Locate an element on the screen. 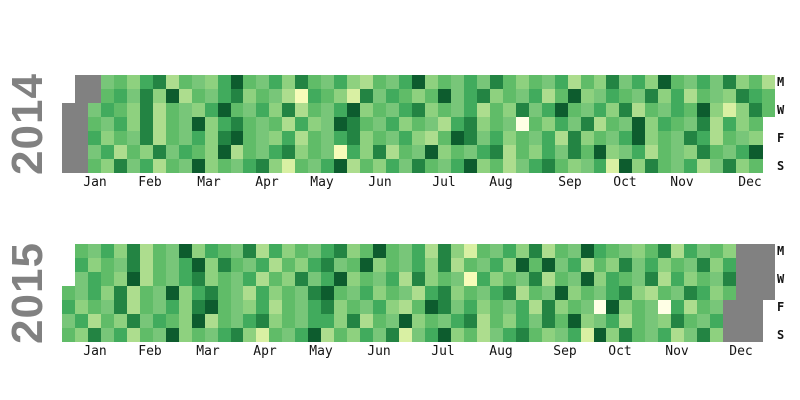 Image resolution: width=800 pixels, height=400 pixels. month-label-oct: Oct is located at coordinates (620, 351).